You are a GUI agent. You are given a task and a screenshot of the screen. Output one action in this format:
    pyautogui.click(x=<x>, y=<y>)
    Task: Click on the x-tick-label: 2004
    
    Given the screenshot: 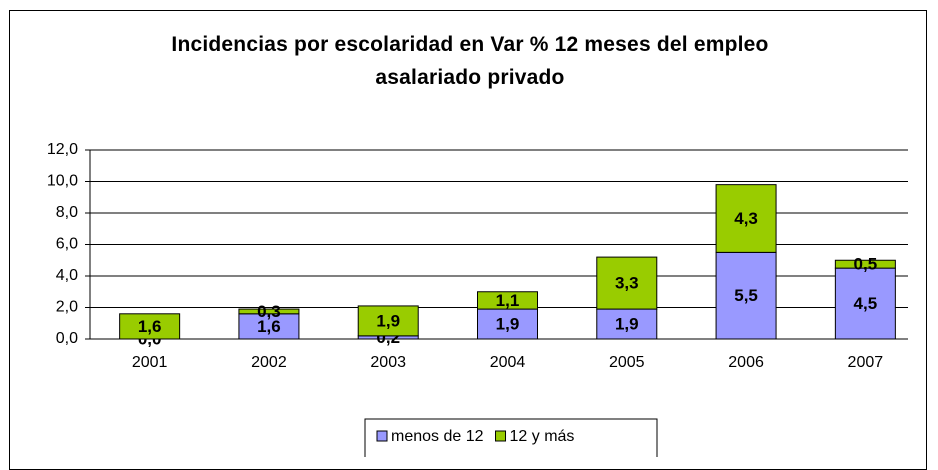 What is the action you would take?
    pyautogui.click(x=508, y=362)
    